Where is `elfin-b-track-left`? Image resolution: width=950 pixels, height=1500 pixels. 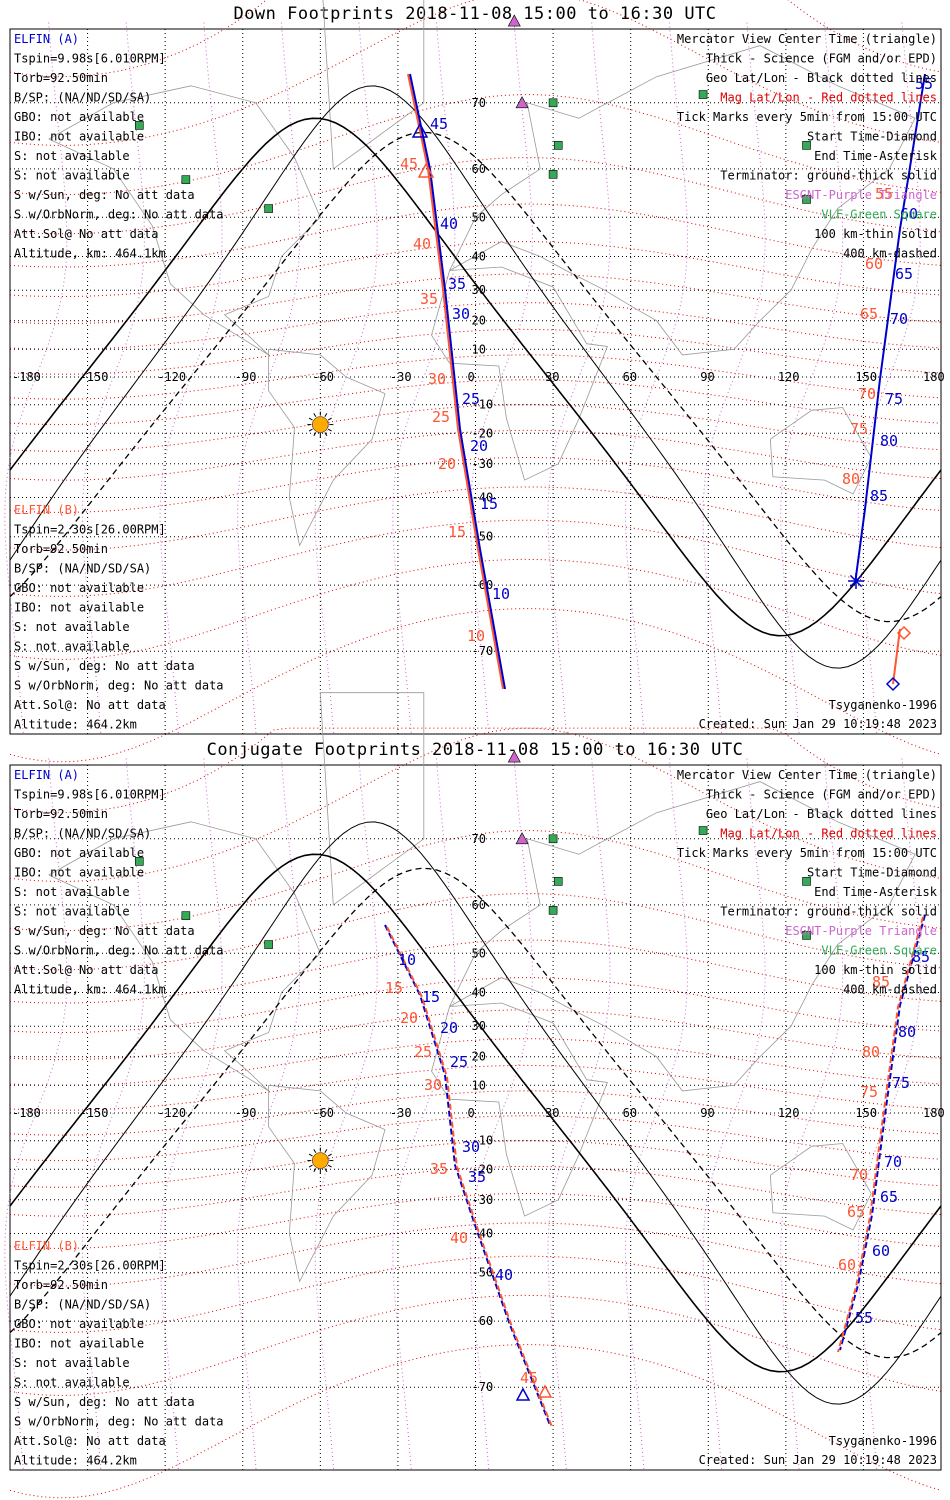
elfin-b-track-left is located at coordinates (455, 381).